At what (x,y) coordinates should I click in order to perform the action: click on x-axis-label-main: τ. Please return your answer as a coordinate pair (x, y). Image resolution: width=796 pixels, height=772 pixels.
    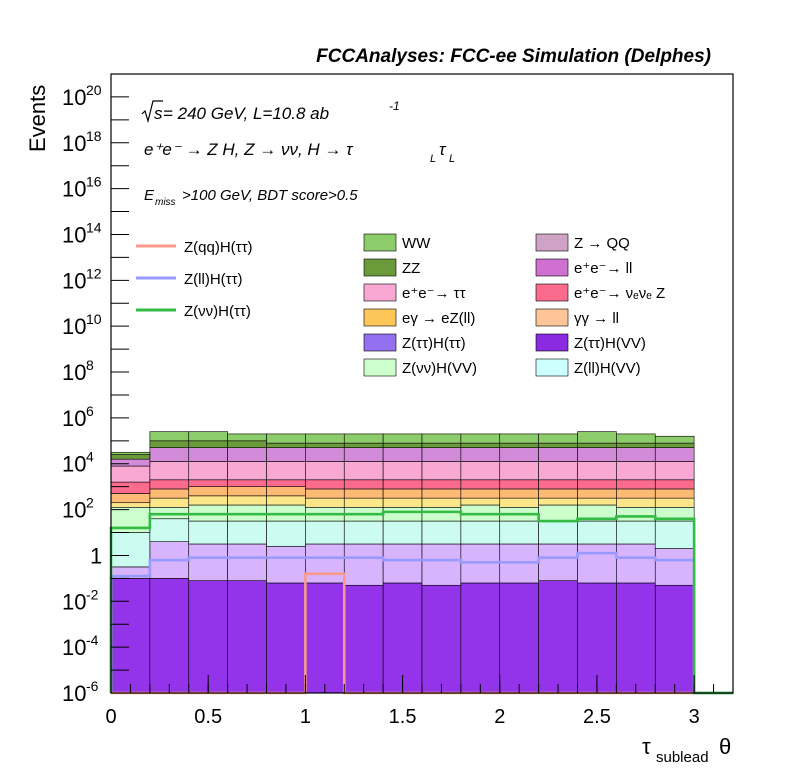
    Looking at the image, I should click on (646, 746).